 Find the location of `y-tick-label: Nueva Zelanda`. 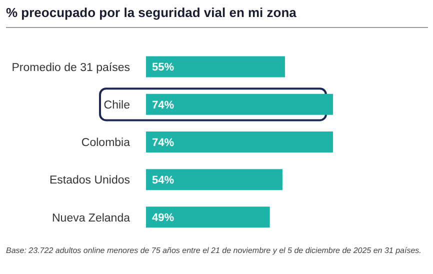

y-tick-label: Nueva Zelanda is located at coordinates (91, 218).